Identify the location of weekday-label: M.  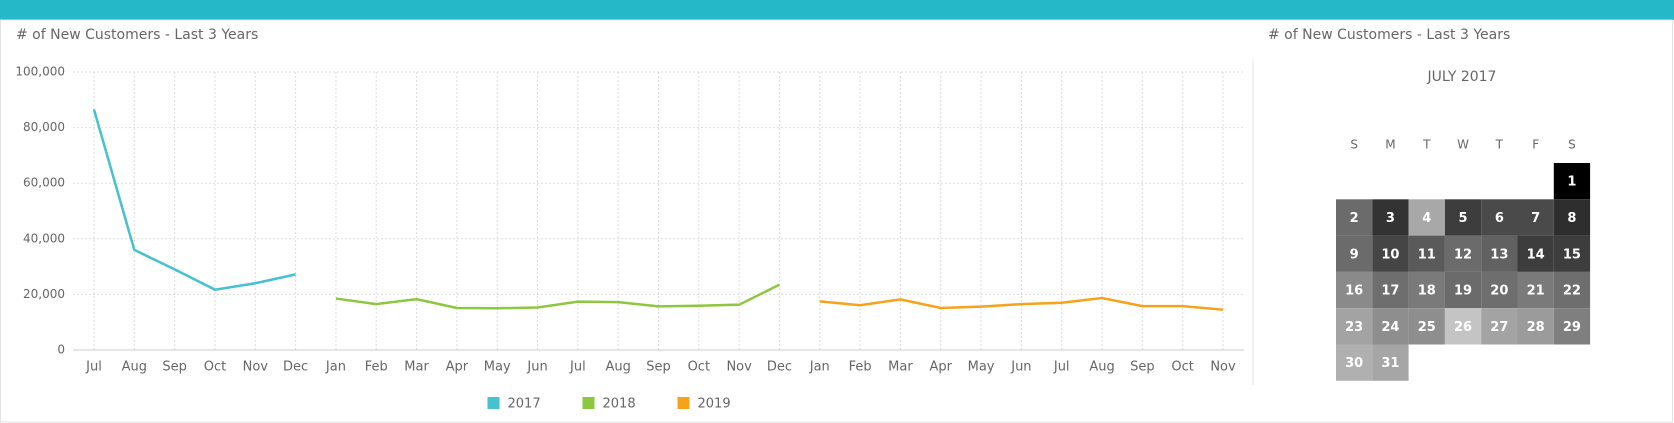
(1390, 145).